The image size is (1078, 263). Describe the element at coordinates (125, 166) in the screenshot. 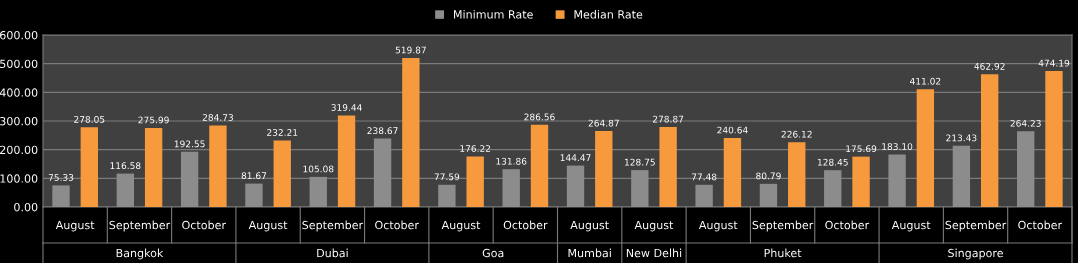

I see `data-label: 116.58` at that location.